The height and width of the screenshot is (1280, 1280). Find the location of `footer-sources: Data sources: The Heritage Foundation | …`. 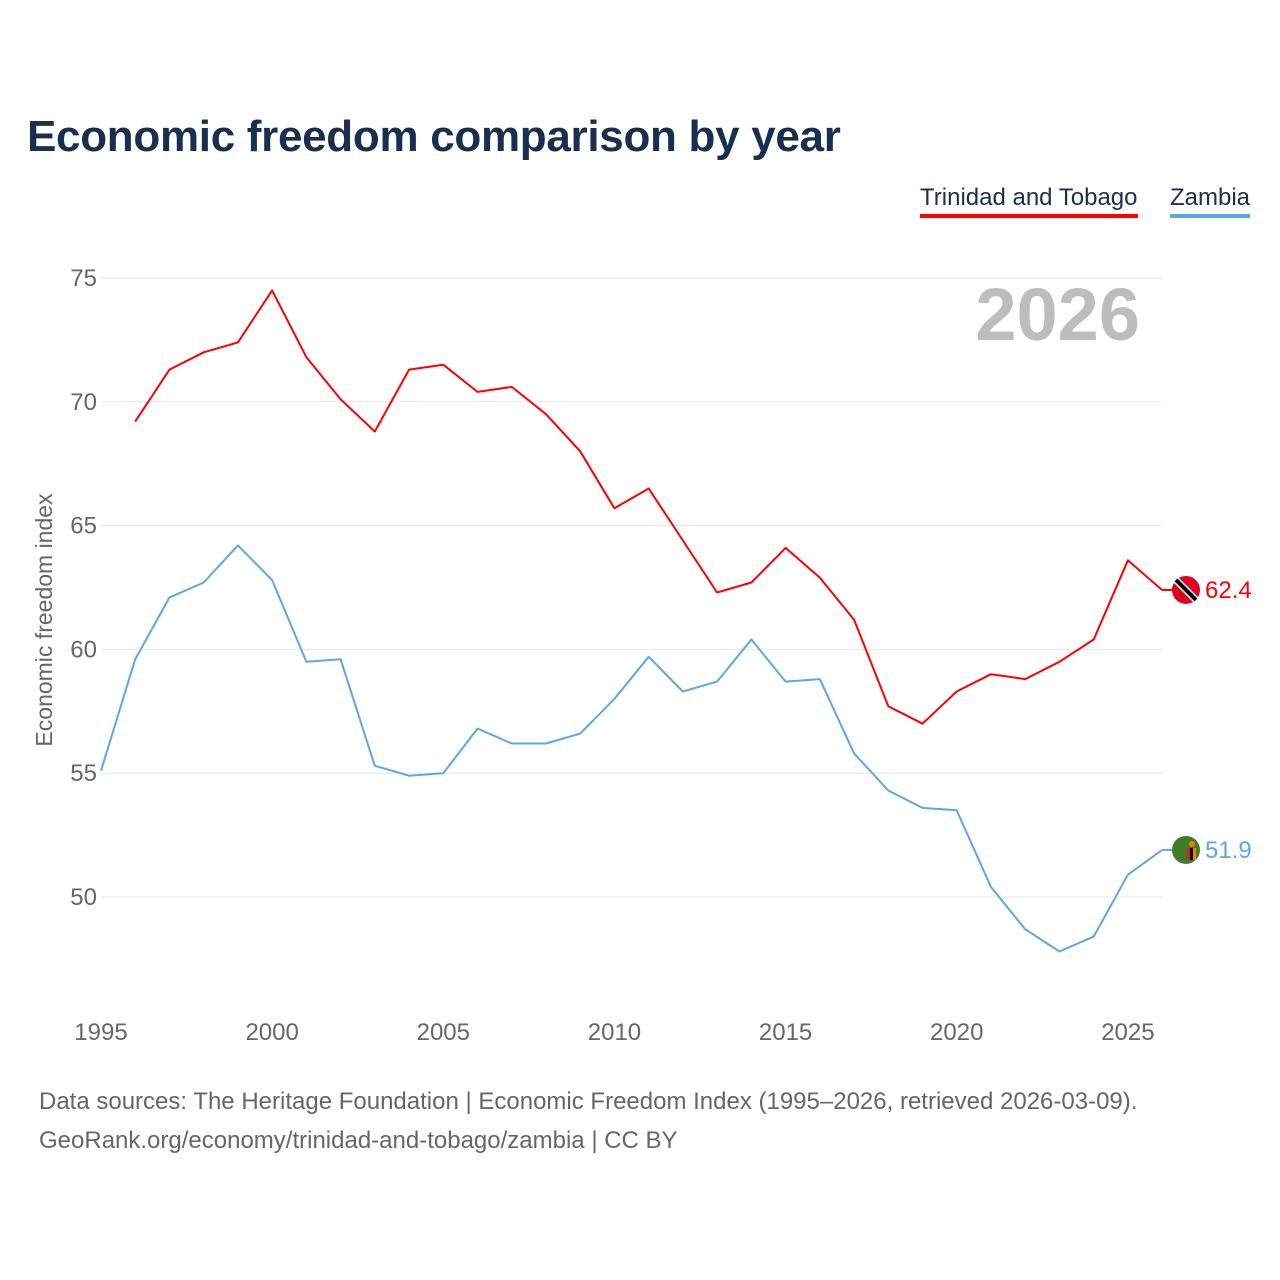

footer-sources: Data sources: The Heritage Foundation | … is located at coordinates (588, 1101).